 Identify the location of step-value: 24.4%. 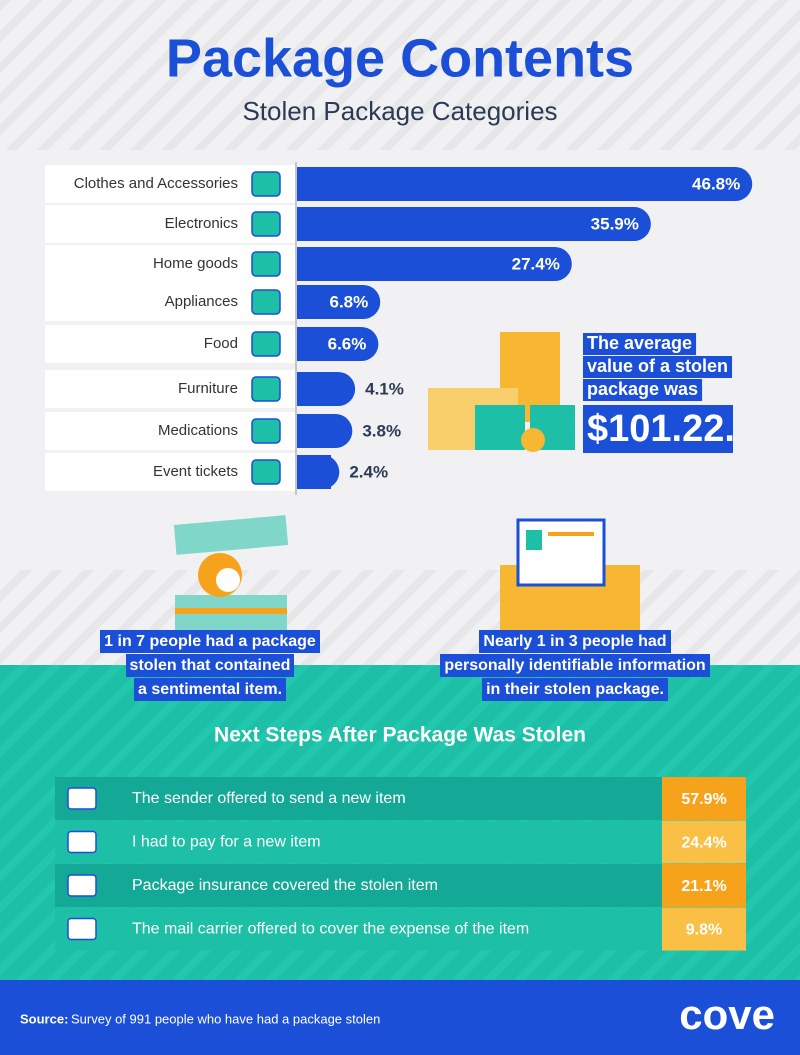
(703, 843).